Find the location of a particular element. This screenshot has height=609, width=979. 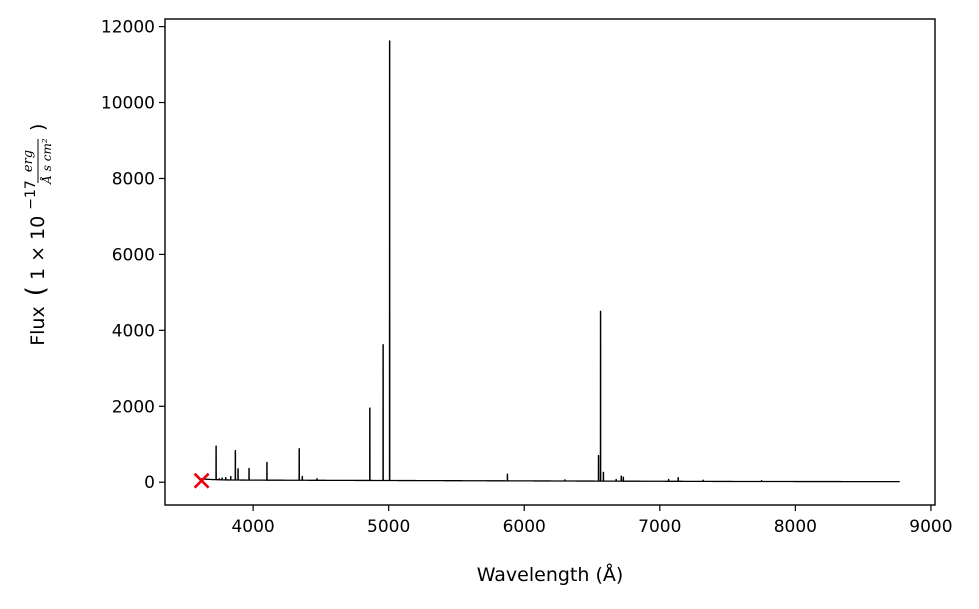

start-marker is located at coordinates (201, 480).